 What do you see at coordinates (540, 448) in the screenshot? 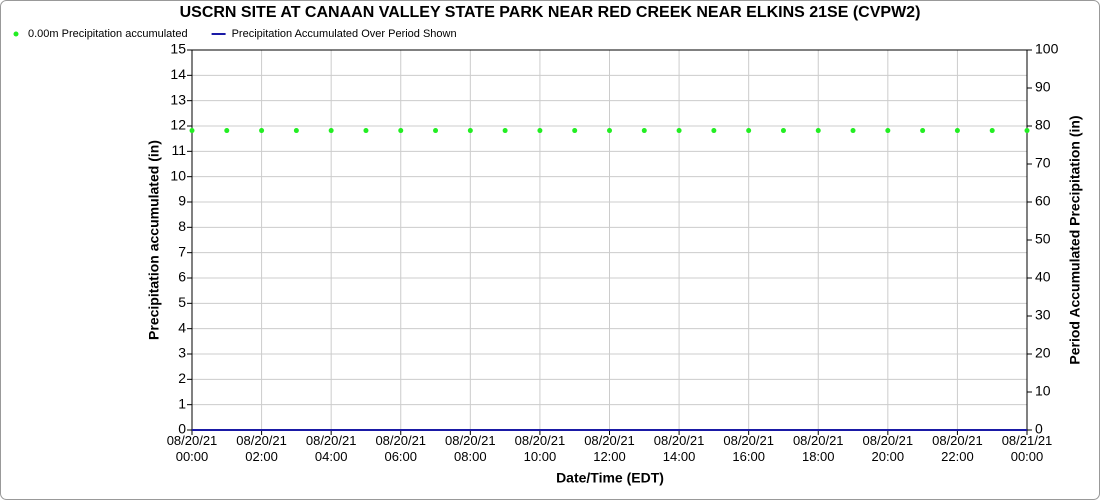
I see `x-tick-label: 08/20/21 10:00` at bounding box center [540, 448].